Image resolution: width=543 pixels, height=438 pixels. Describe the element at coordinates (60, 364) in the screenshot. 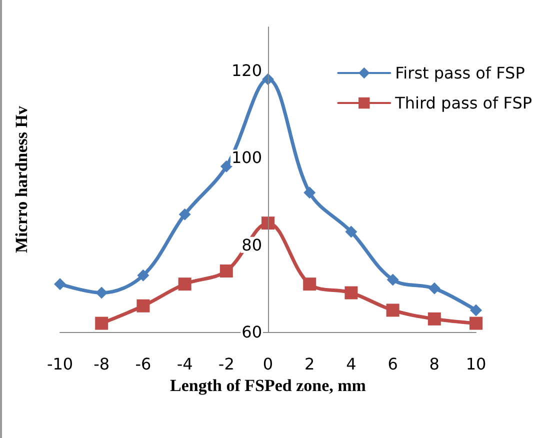

I see `x-tick-label: -10` at that location.